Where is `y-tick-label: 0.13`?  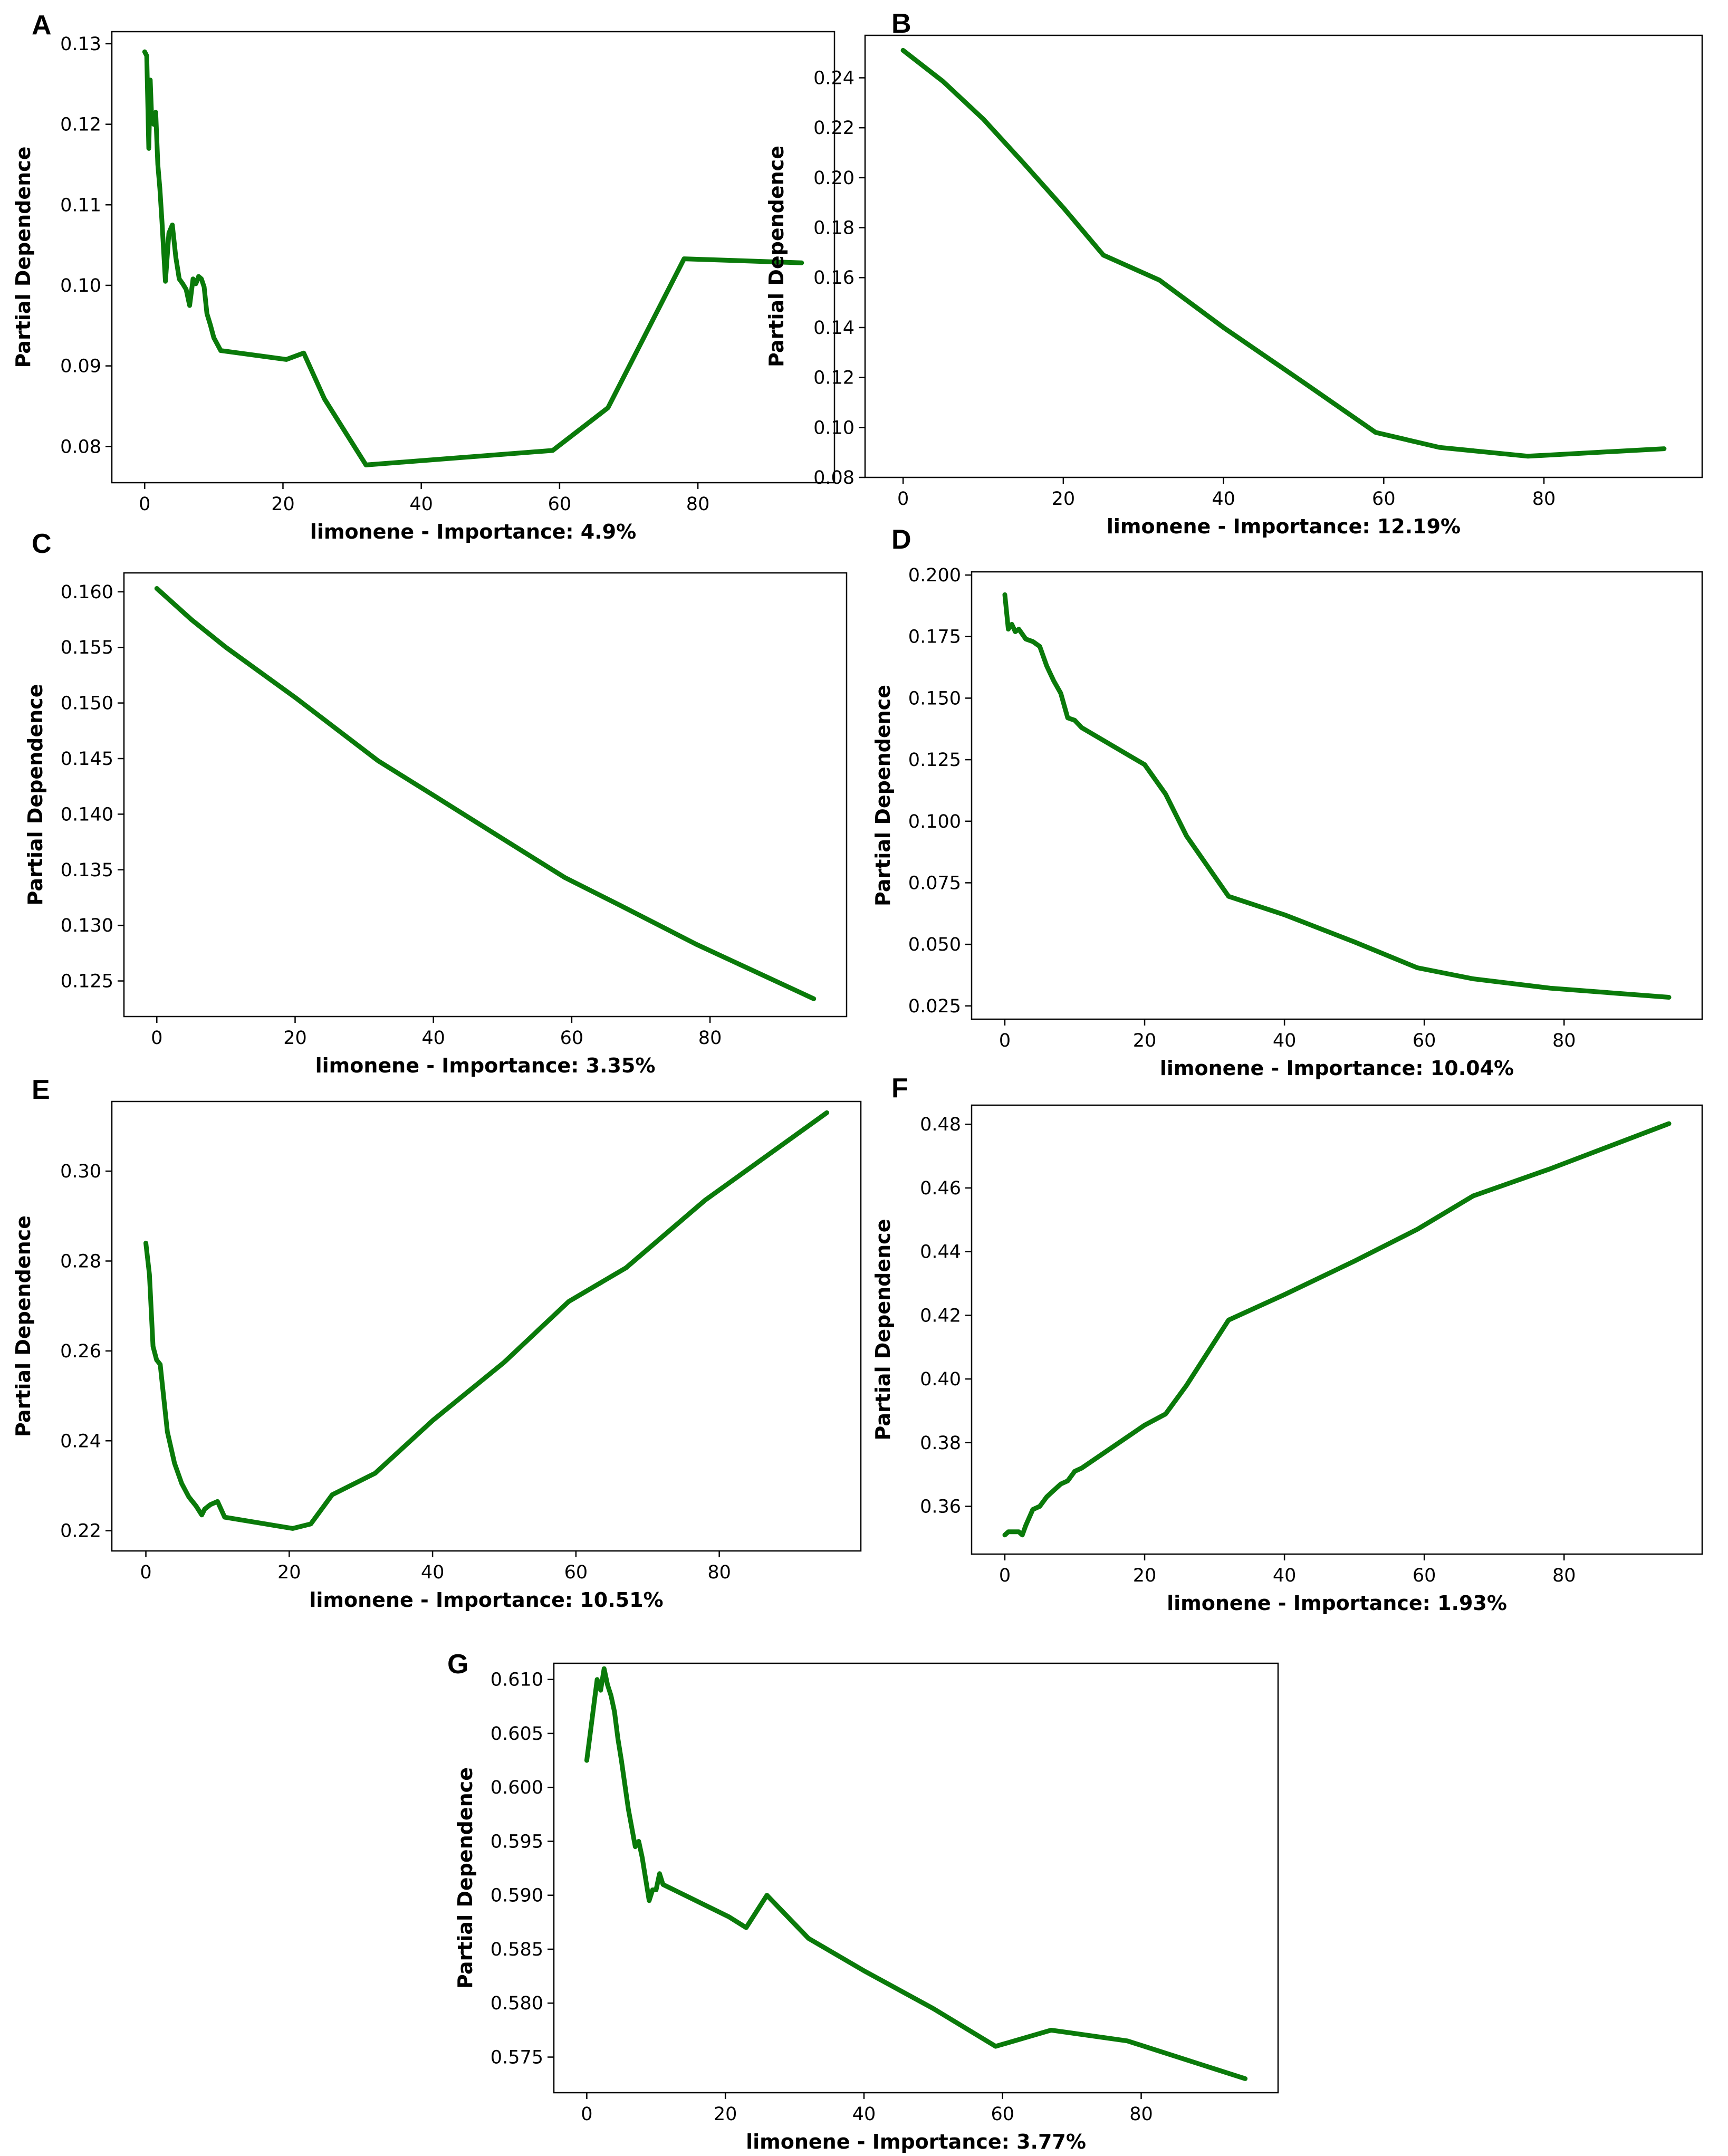
y-tick-label: 0.13 is located at coordinates (80, 44).